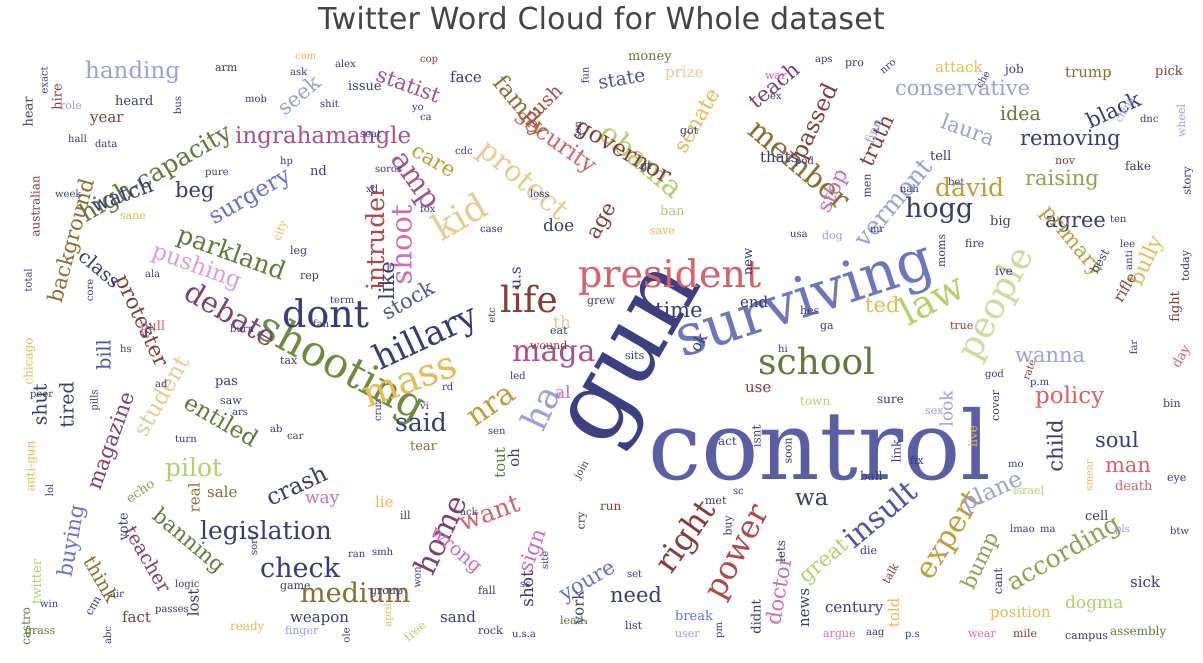 The height and width of the screenshot is (663, 1203). Describe the element at coordinates (365, 86) in the screenshot. I see `word-issue: issue` at that location.